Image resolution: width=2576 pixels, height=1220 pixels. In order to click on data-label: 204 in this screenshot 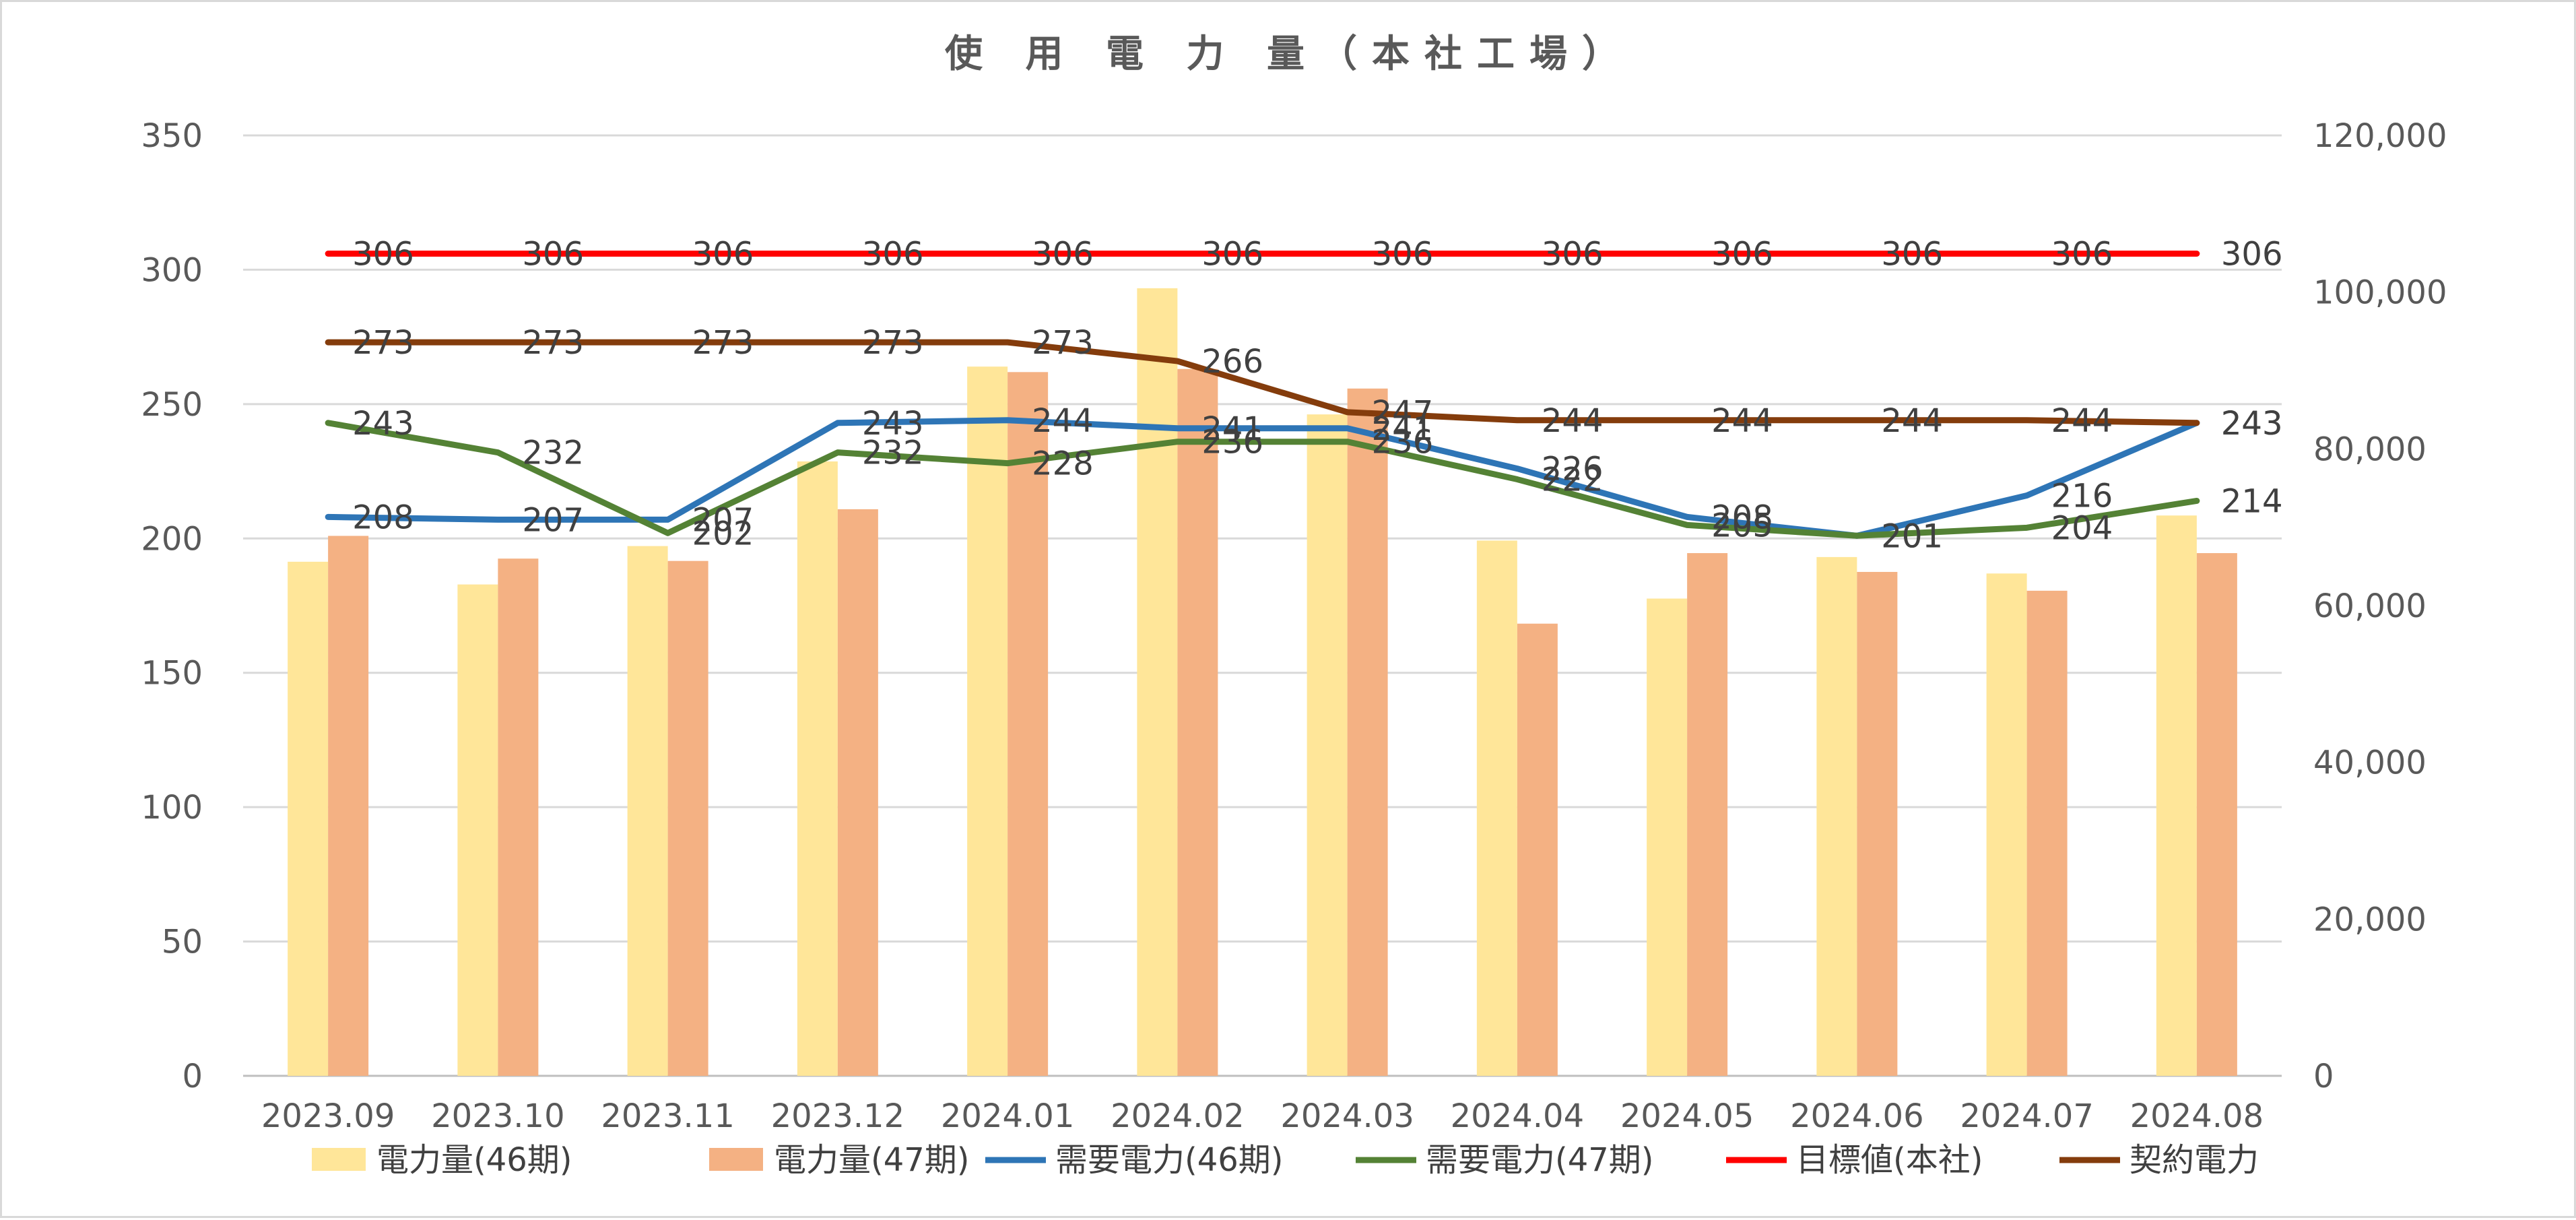, I will do `click(2082, 528)`.